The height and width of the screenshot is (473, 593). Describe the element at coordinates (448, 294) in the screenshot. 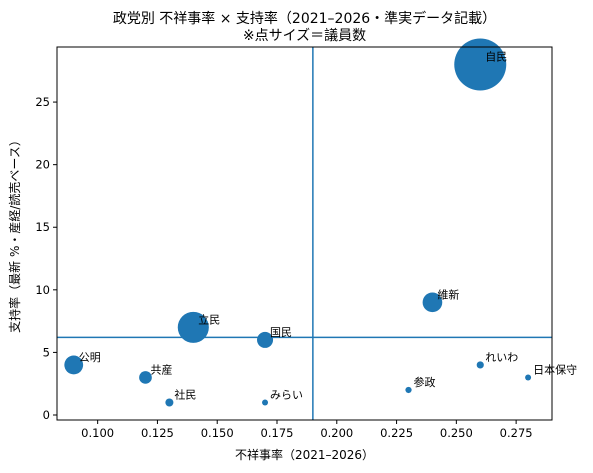

I see `point-label: 維新` at that location.